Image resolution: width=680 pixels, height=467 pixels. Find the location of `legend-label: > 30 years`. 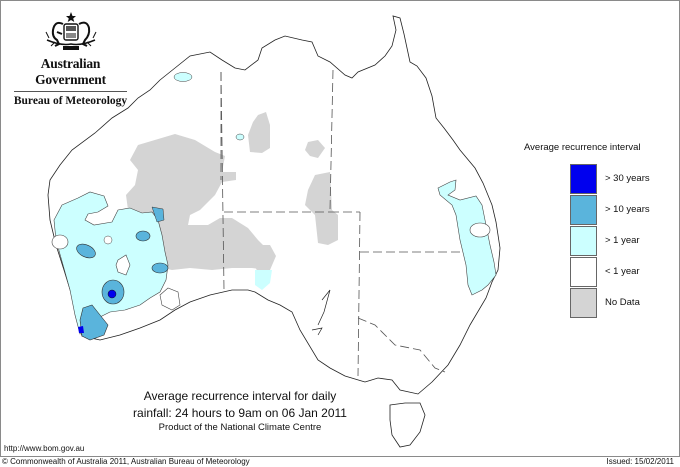

legend-label: > 30 years is located at coordinates (627, 178).